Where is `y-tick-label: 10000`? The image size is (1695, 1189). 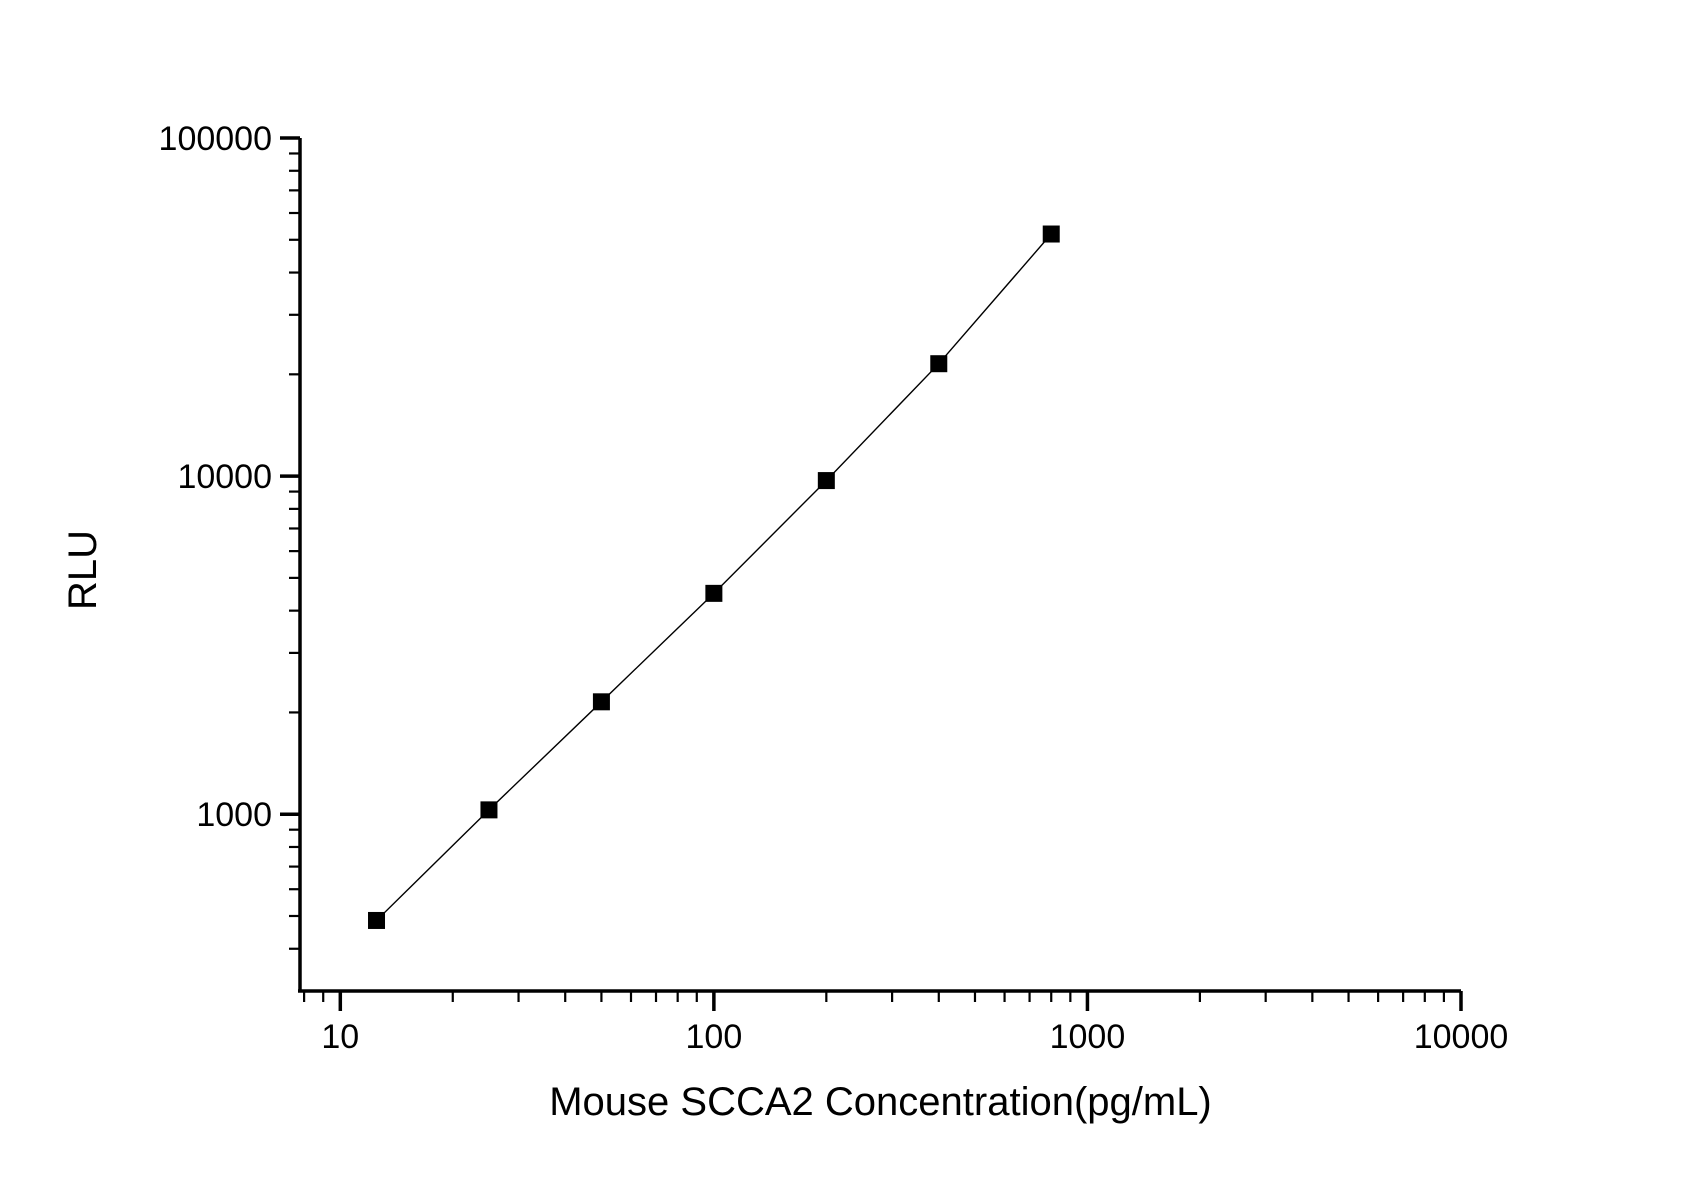
y-tick-label: 10000 is located at coordinates (224, 477).